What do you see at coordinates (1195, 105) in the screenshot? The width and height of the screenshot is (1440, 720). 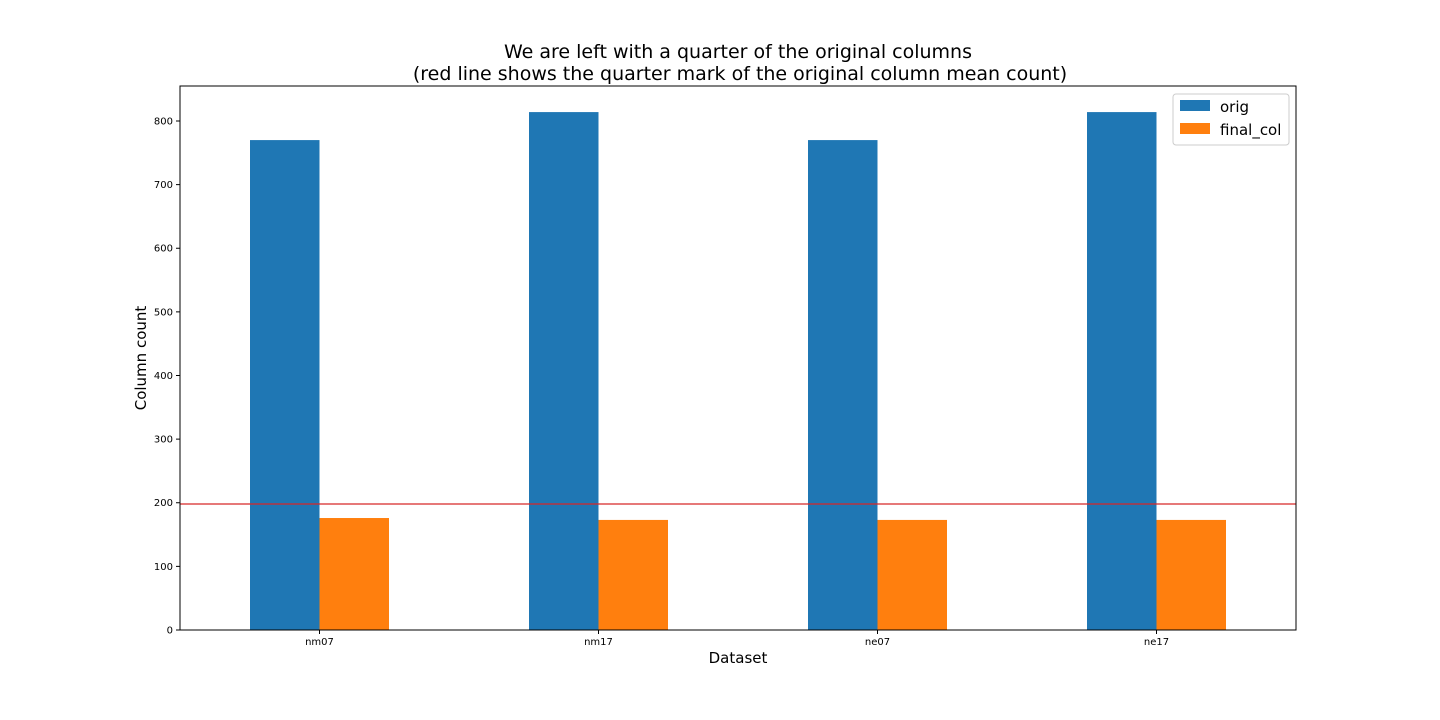 I see `legend-swatch-orig` at bounding box center [1195, 105].